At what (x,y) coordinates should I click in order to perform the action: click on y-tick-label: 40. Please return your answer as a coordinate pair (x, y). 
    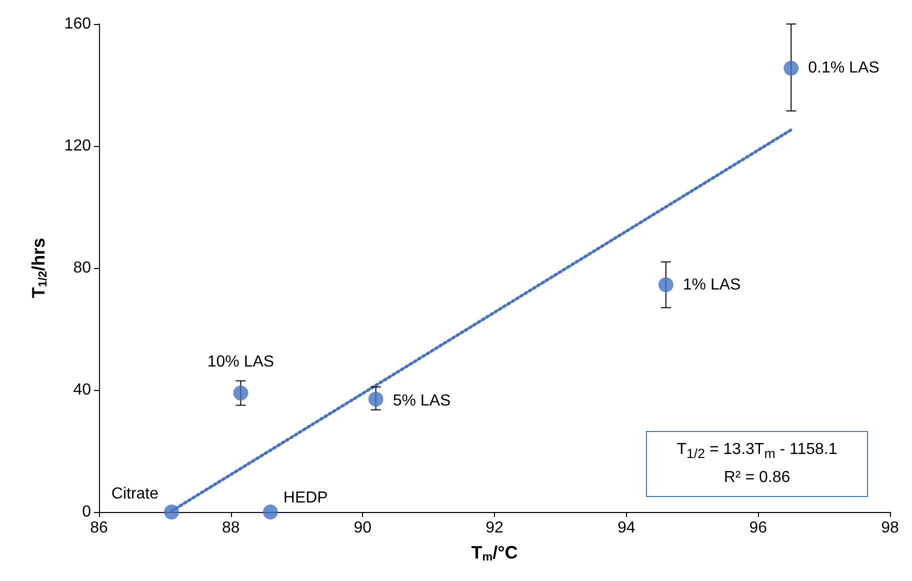
    Looking at the image, I should click on (82, 390).